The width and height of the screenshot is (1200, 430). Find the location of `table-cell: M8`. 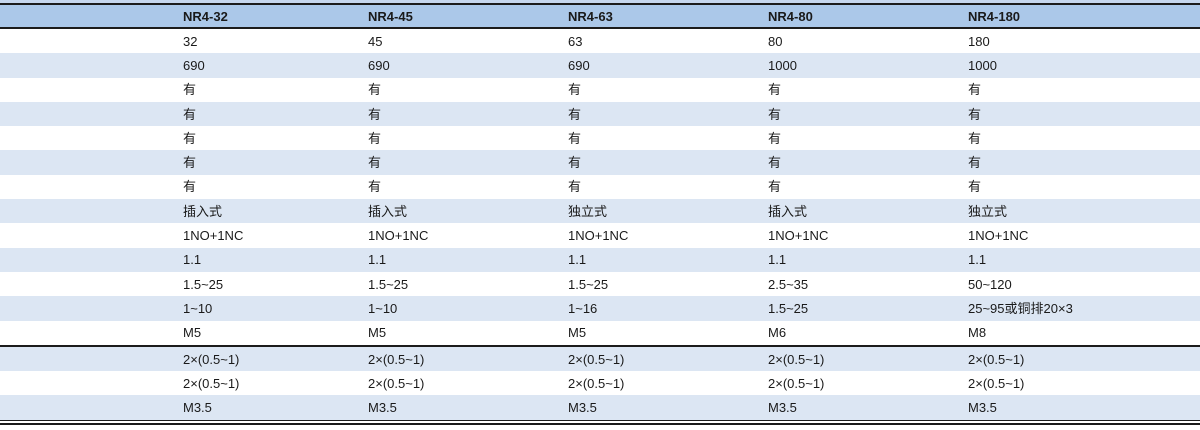

table-cell: M8 is located at coordinates (977, 333).